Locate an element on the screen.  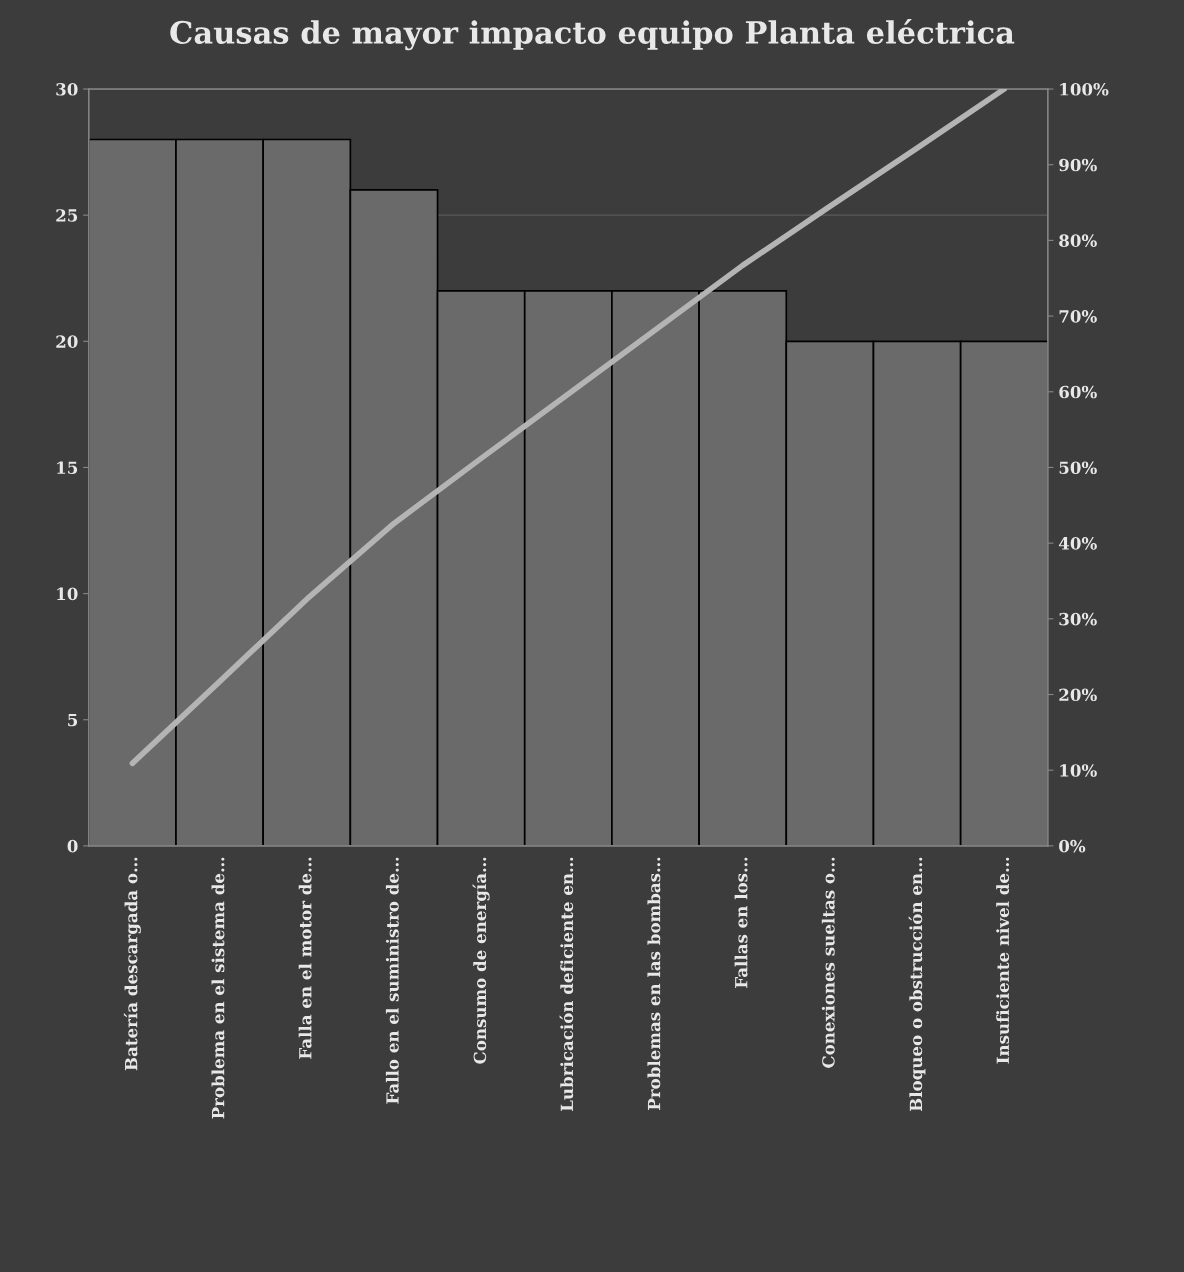
y2-tick-label: 60% is located at coordinates (1078, 392).